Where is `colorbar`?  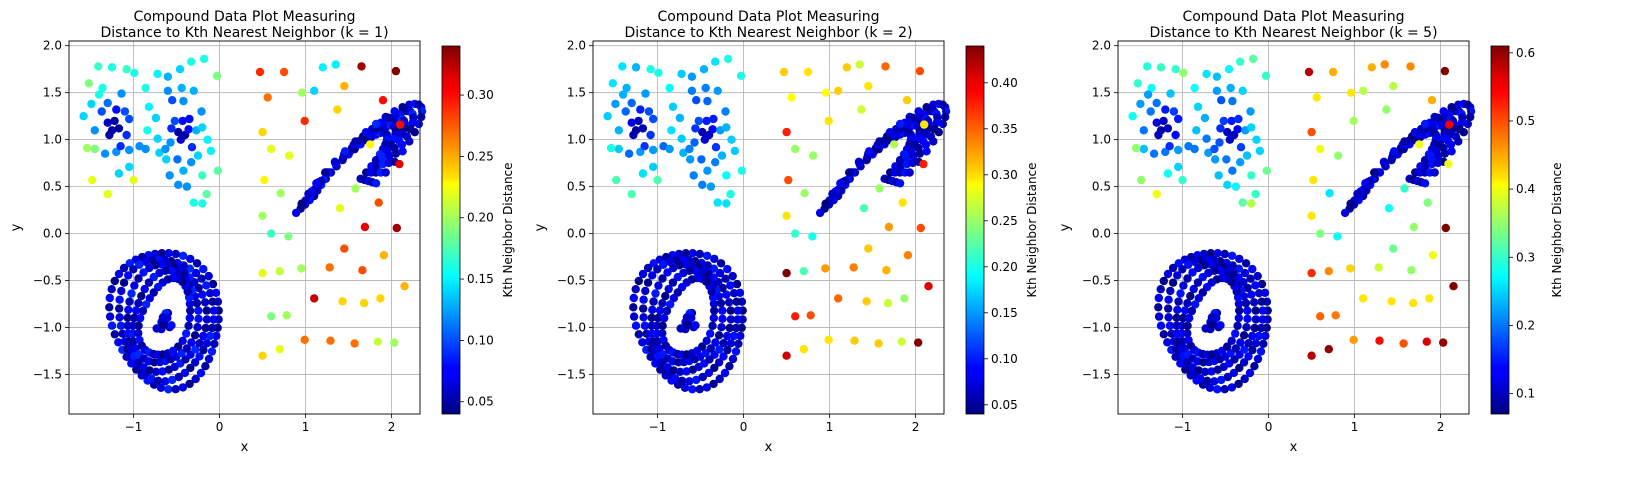 colorbar is located at coordinates (451, 230).